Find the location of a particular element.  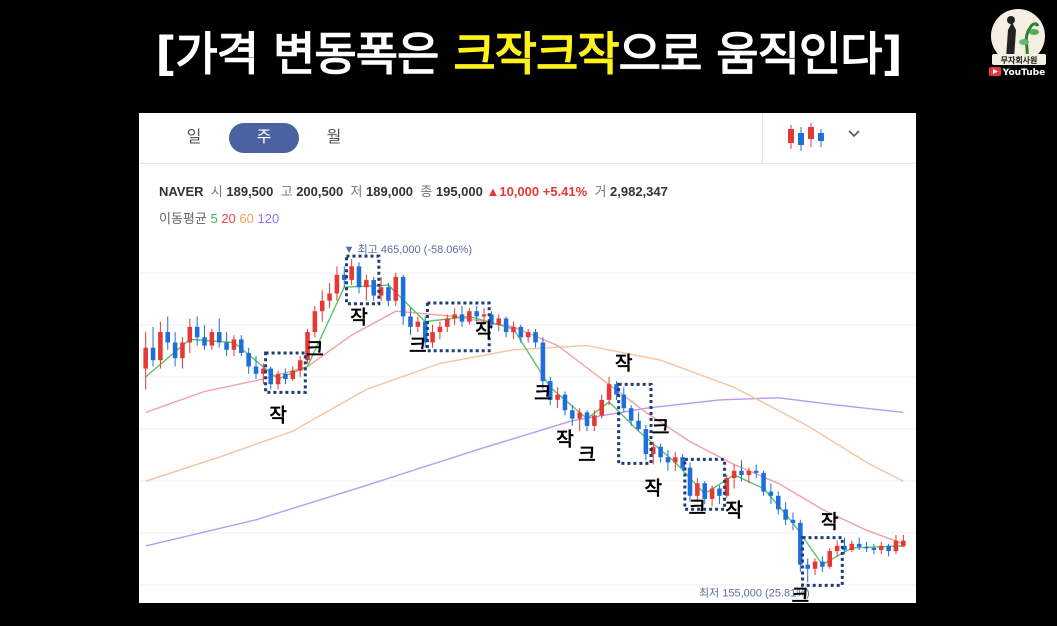

tab-week: 주 is located at coordinates (264, 138).